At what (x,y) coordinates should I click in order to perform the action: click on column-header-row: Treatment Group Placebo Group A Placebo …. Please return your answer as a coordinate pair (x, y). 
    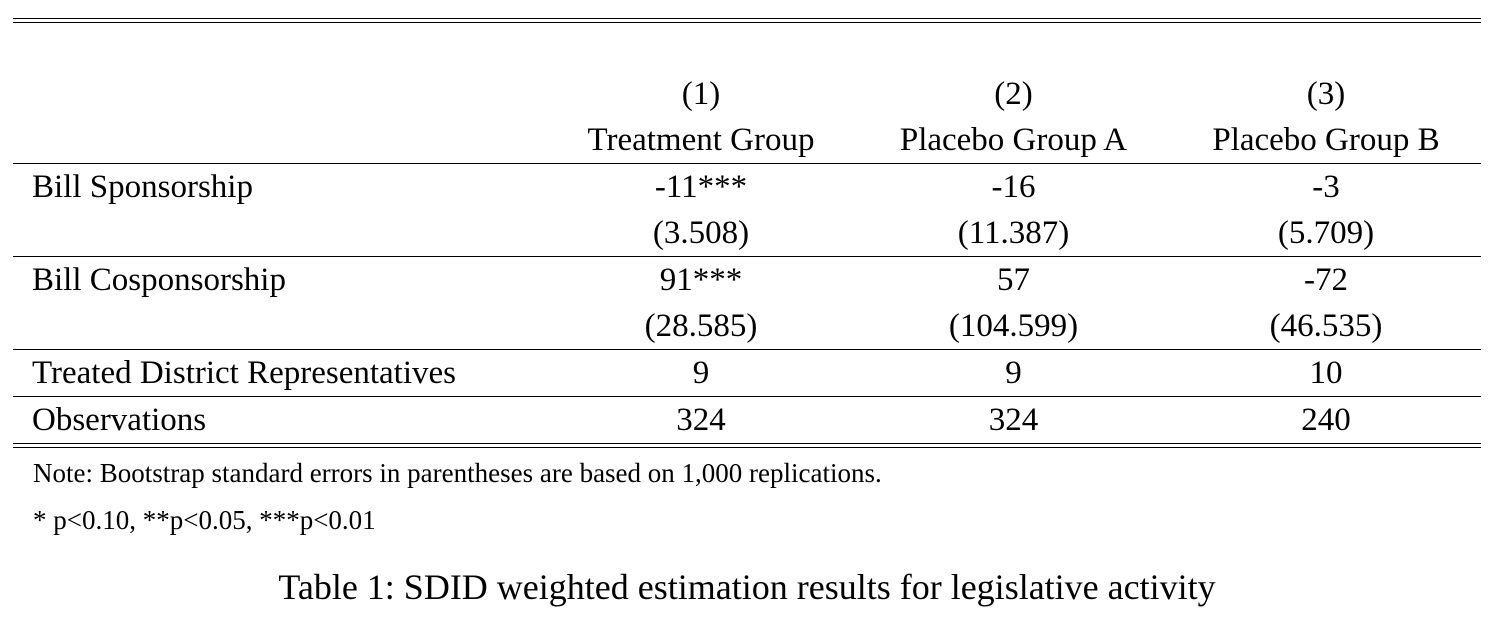
    Looking at the image, I should click on (747, 140).